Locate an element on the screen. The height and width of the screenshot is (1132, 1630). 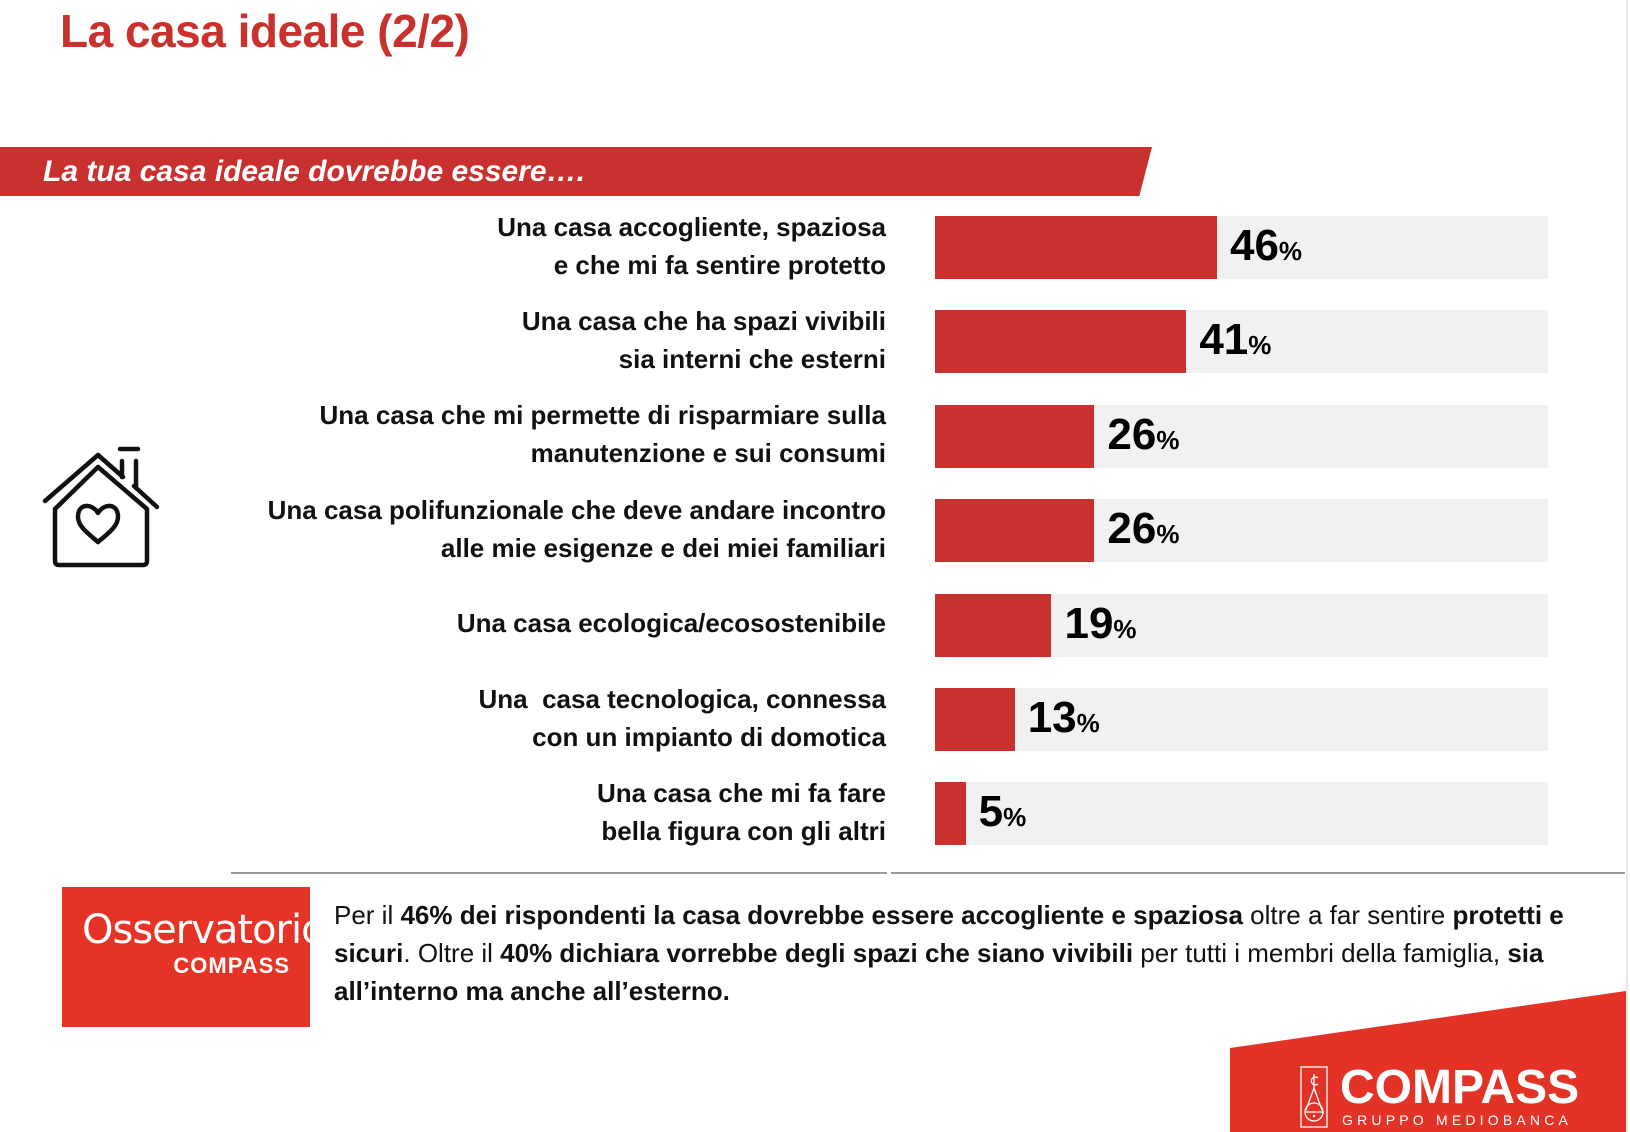
bar-track: 46% is located at coordinates (1241, 247).